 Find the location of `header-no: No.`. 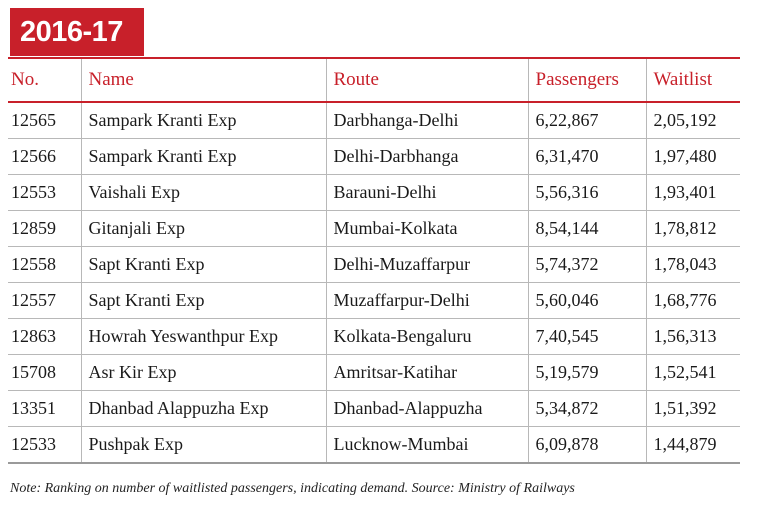

header-no: No. is located at coordinates (44, 80).